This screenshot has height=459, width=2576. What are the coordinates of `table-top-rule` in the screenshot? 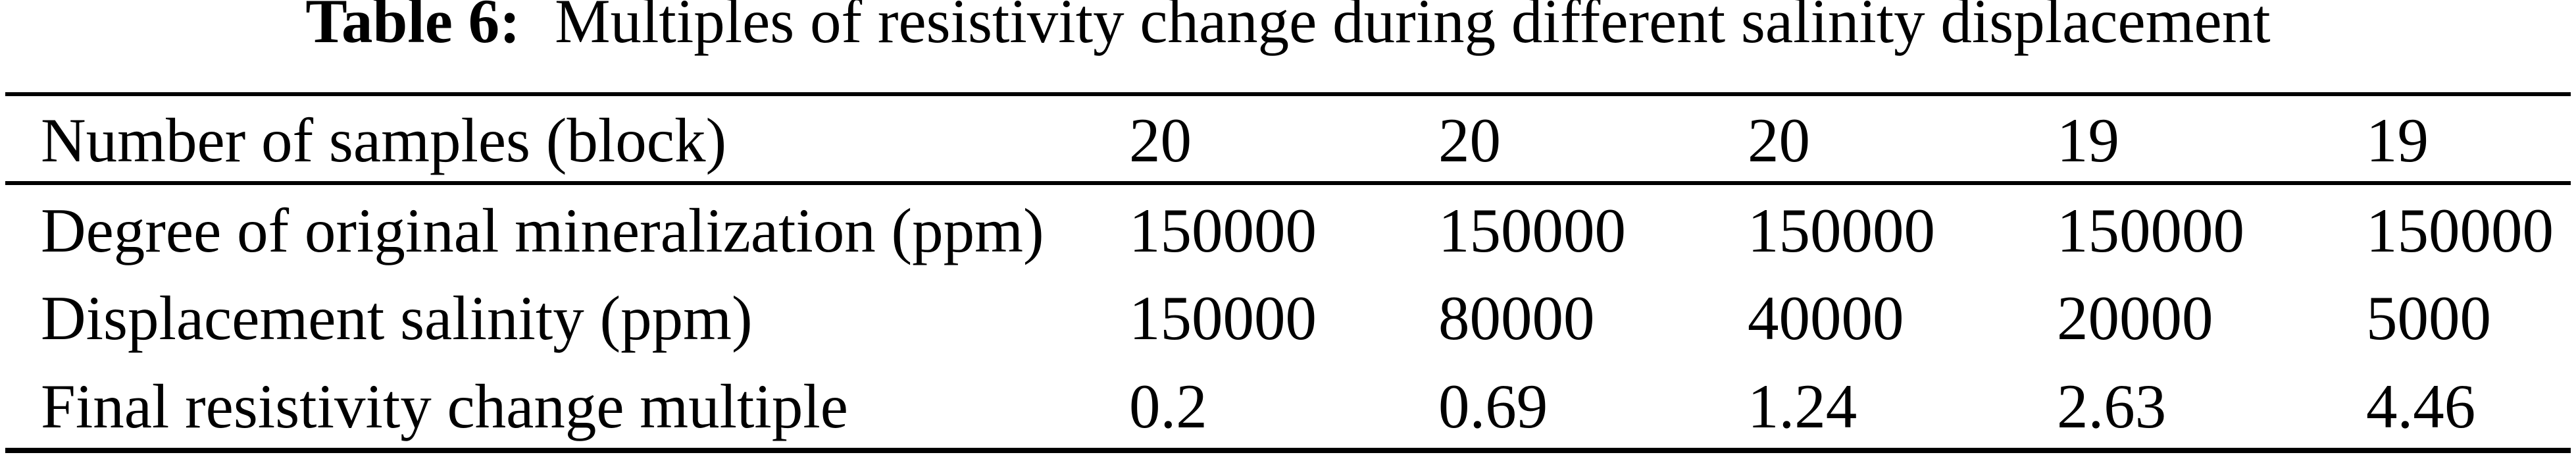 It's located at (1288, 94).